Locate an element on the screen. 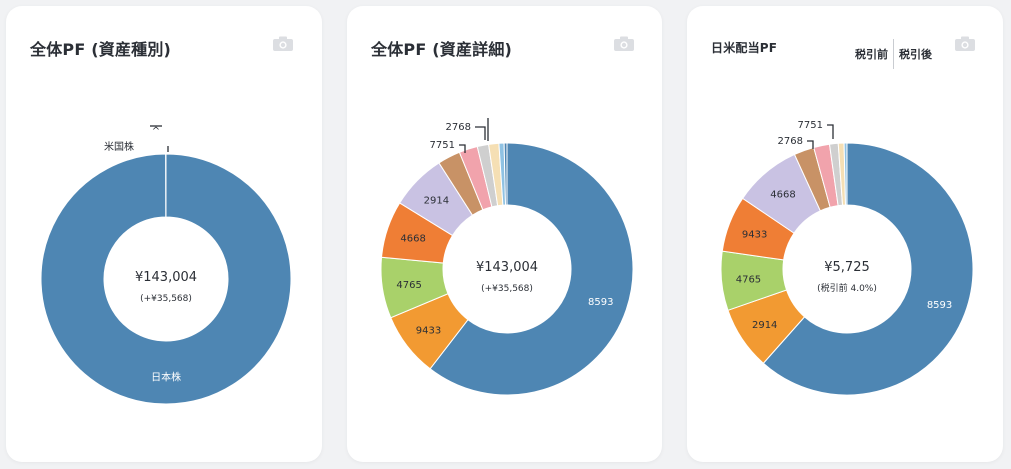  toggle-divider is located at coordinates (893, 54).